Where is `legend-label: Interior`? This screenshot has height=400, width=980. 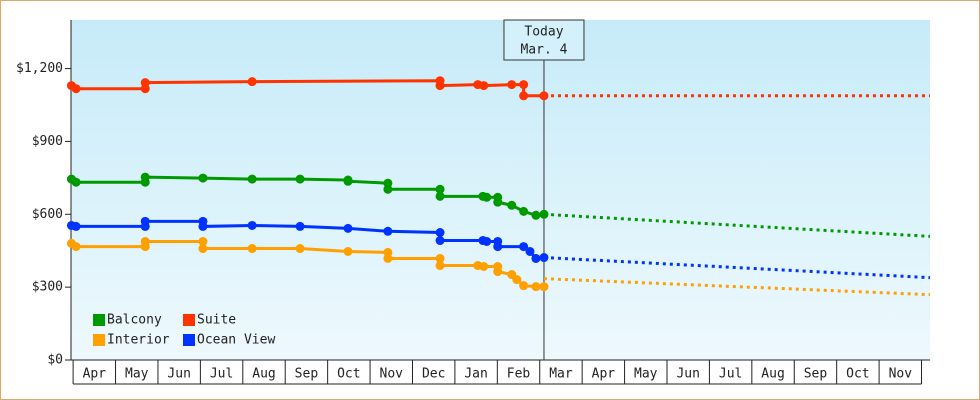 legend-label: Interior is located at coordinates (138, 340).